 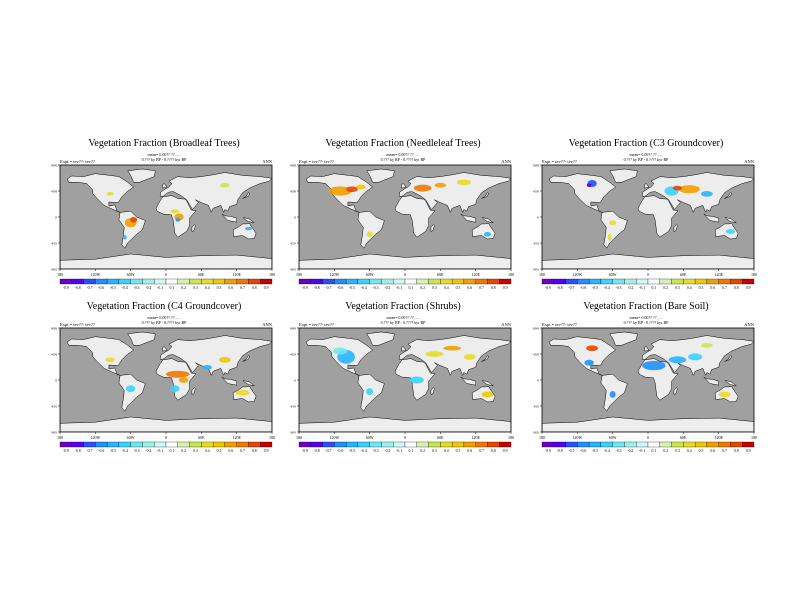 What do you see at coordinates (658, 216) in the screenshot?
I see `land-africa` at bounding box center [658, 216].